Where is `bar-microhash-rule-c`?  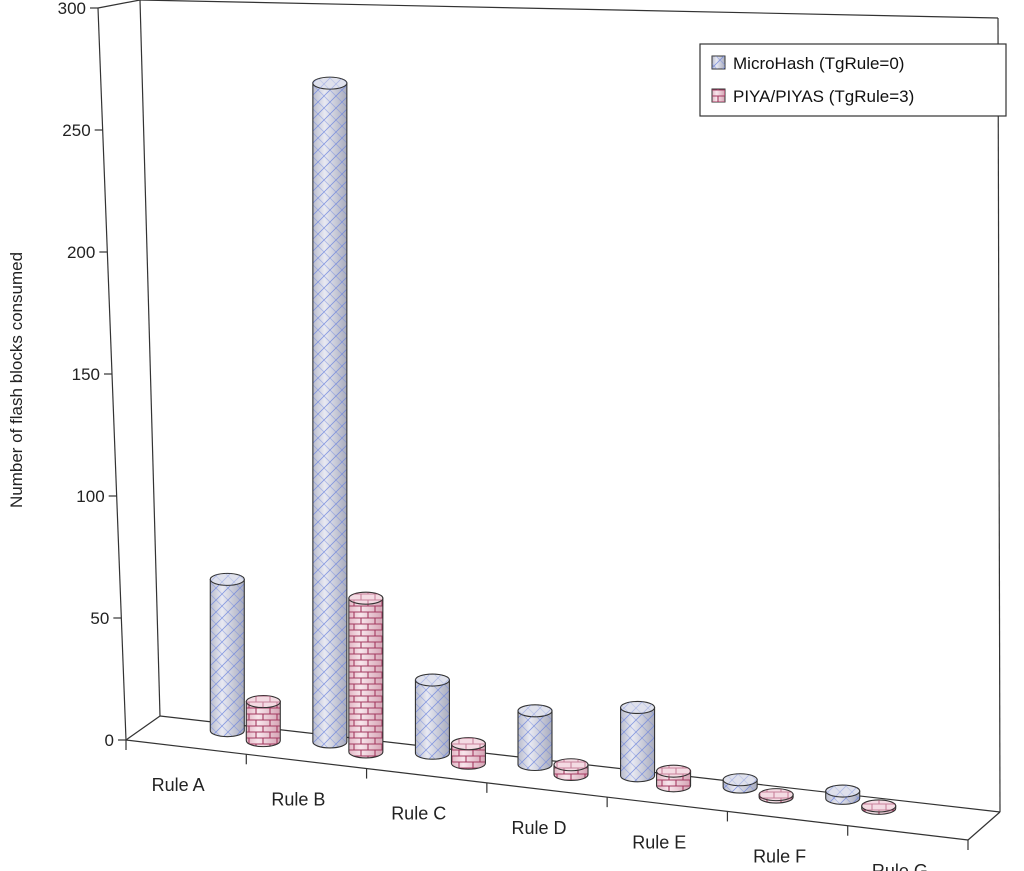
bar-microhash-rule-c is located at coordinates (432, 716).